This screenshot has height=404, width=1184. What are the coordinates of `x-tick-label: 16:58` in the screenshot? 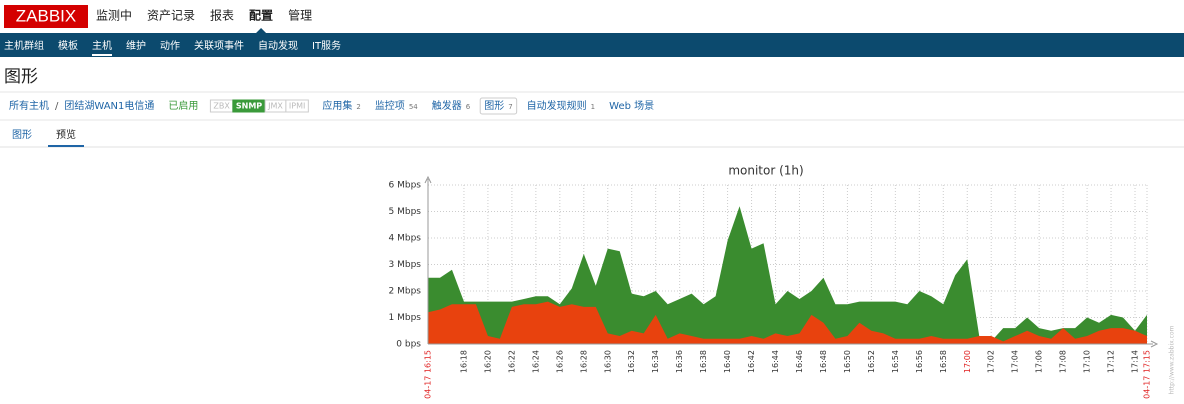 It's located at (943, 361).